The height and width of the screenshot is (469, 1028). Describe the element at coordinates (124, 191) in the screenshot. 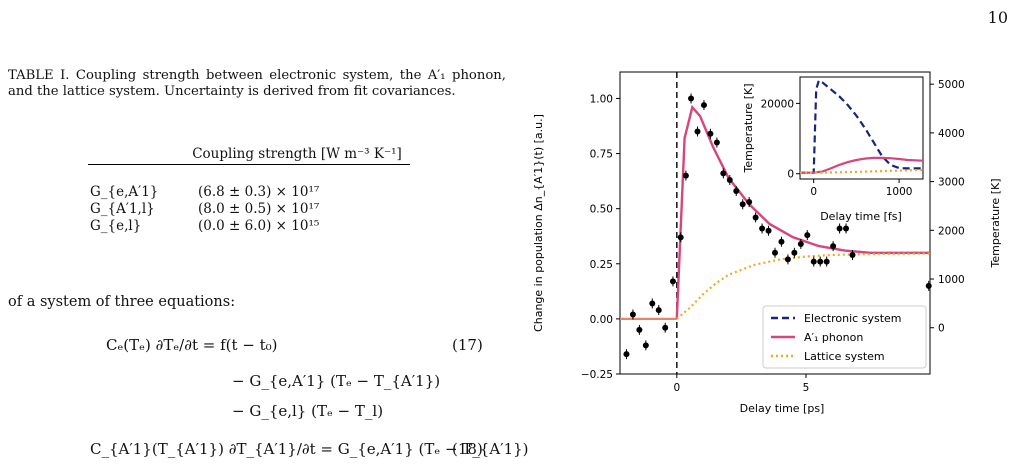

I see `table-symbol: G_{e,A′1}` at that location.